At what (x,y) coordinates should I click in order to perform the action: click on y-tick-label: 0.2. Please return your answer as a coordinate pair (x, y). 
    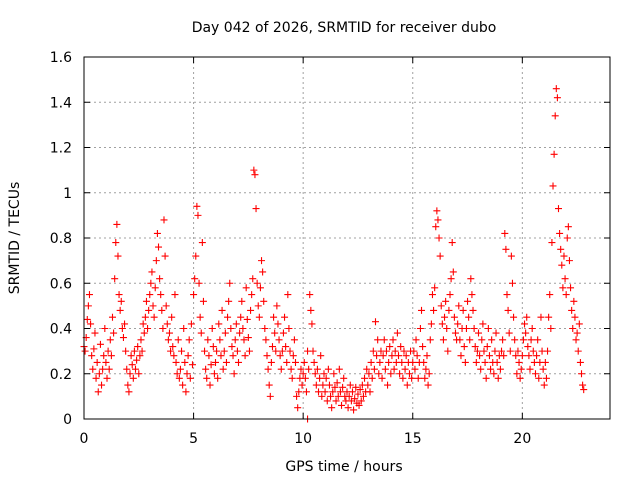
    Looking at the image, I should click on (61, 375).